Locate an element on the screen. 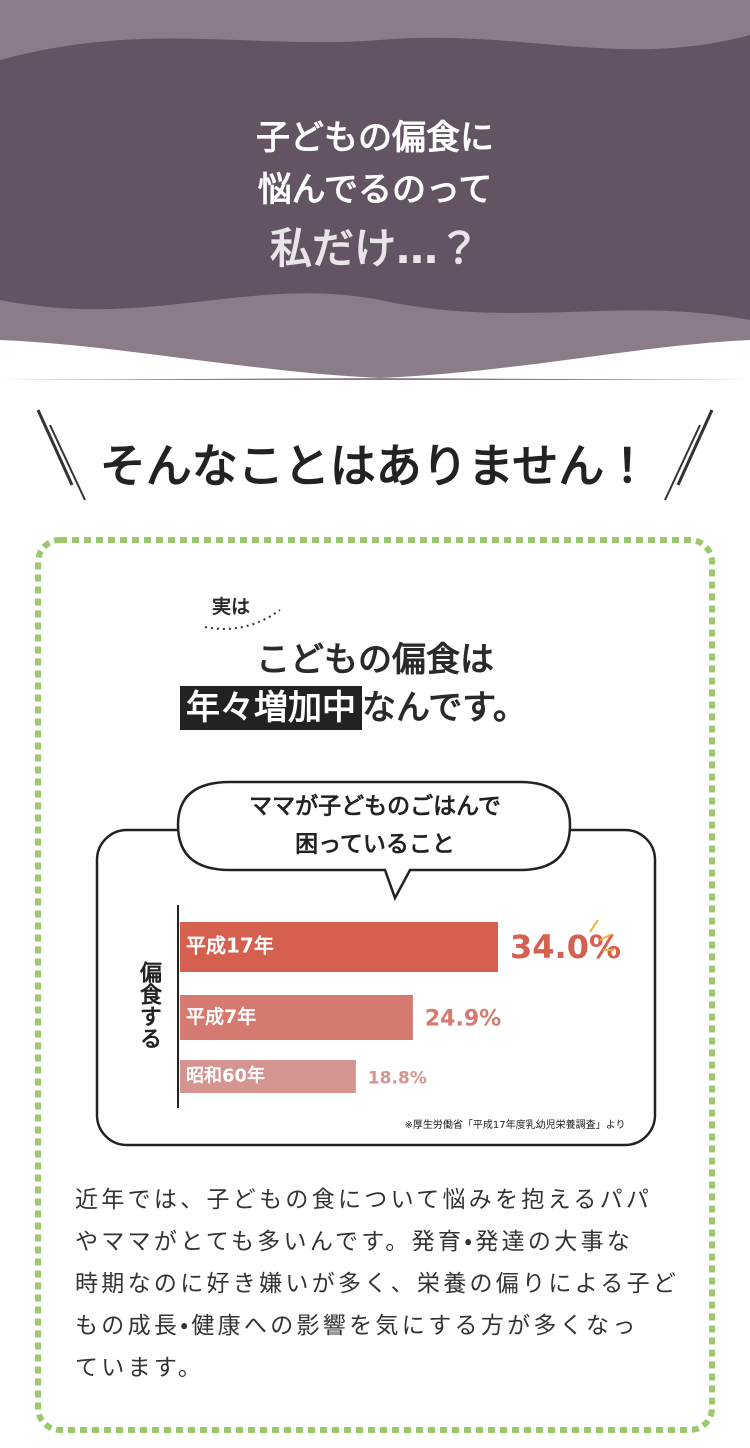 The width and height of the screenshot is (750, 1448). body-line: 時期なのに好き嫌いが多く、栄養の偏りによる子ど is located at coordinates (377, 1284).